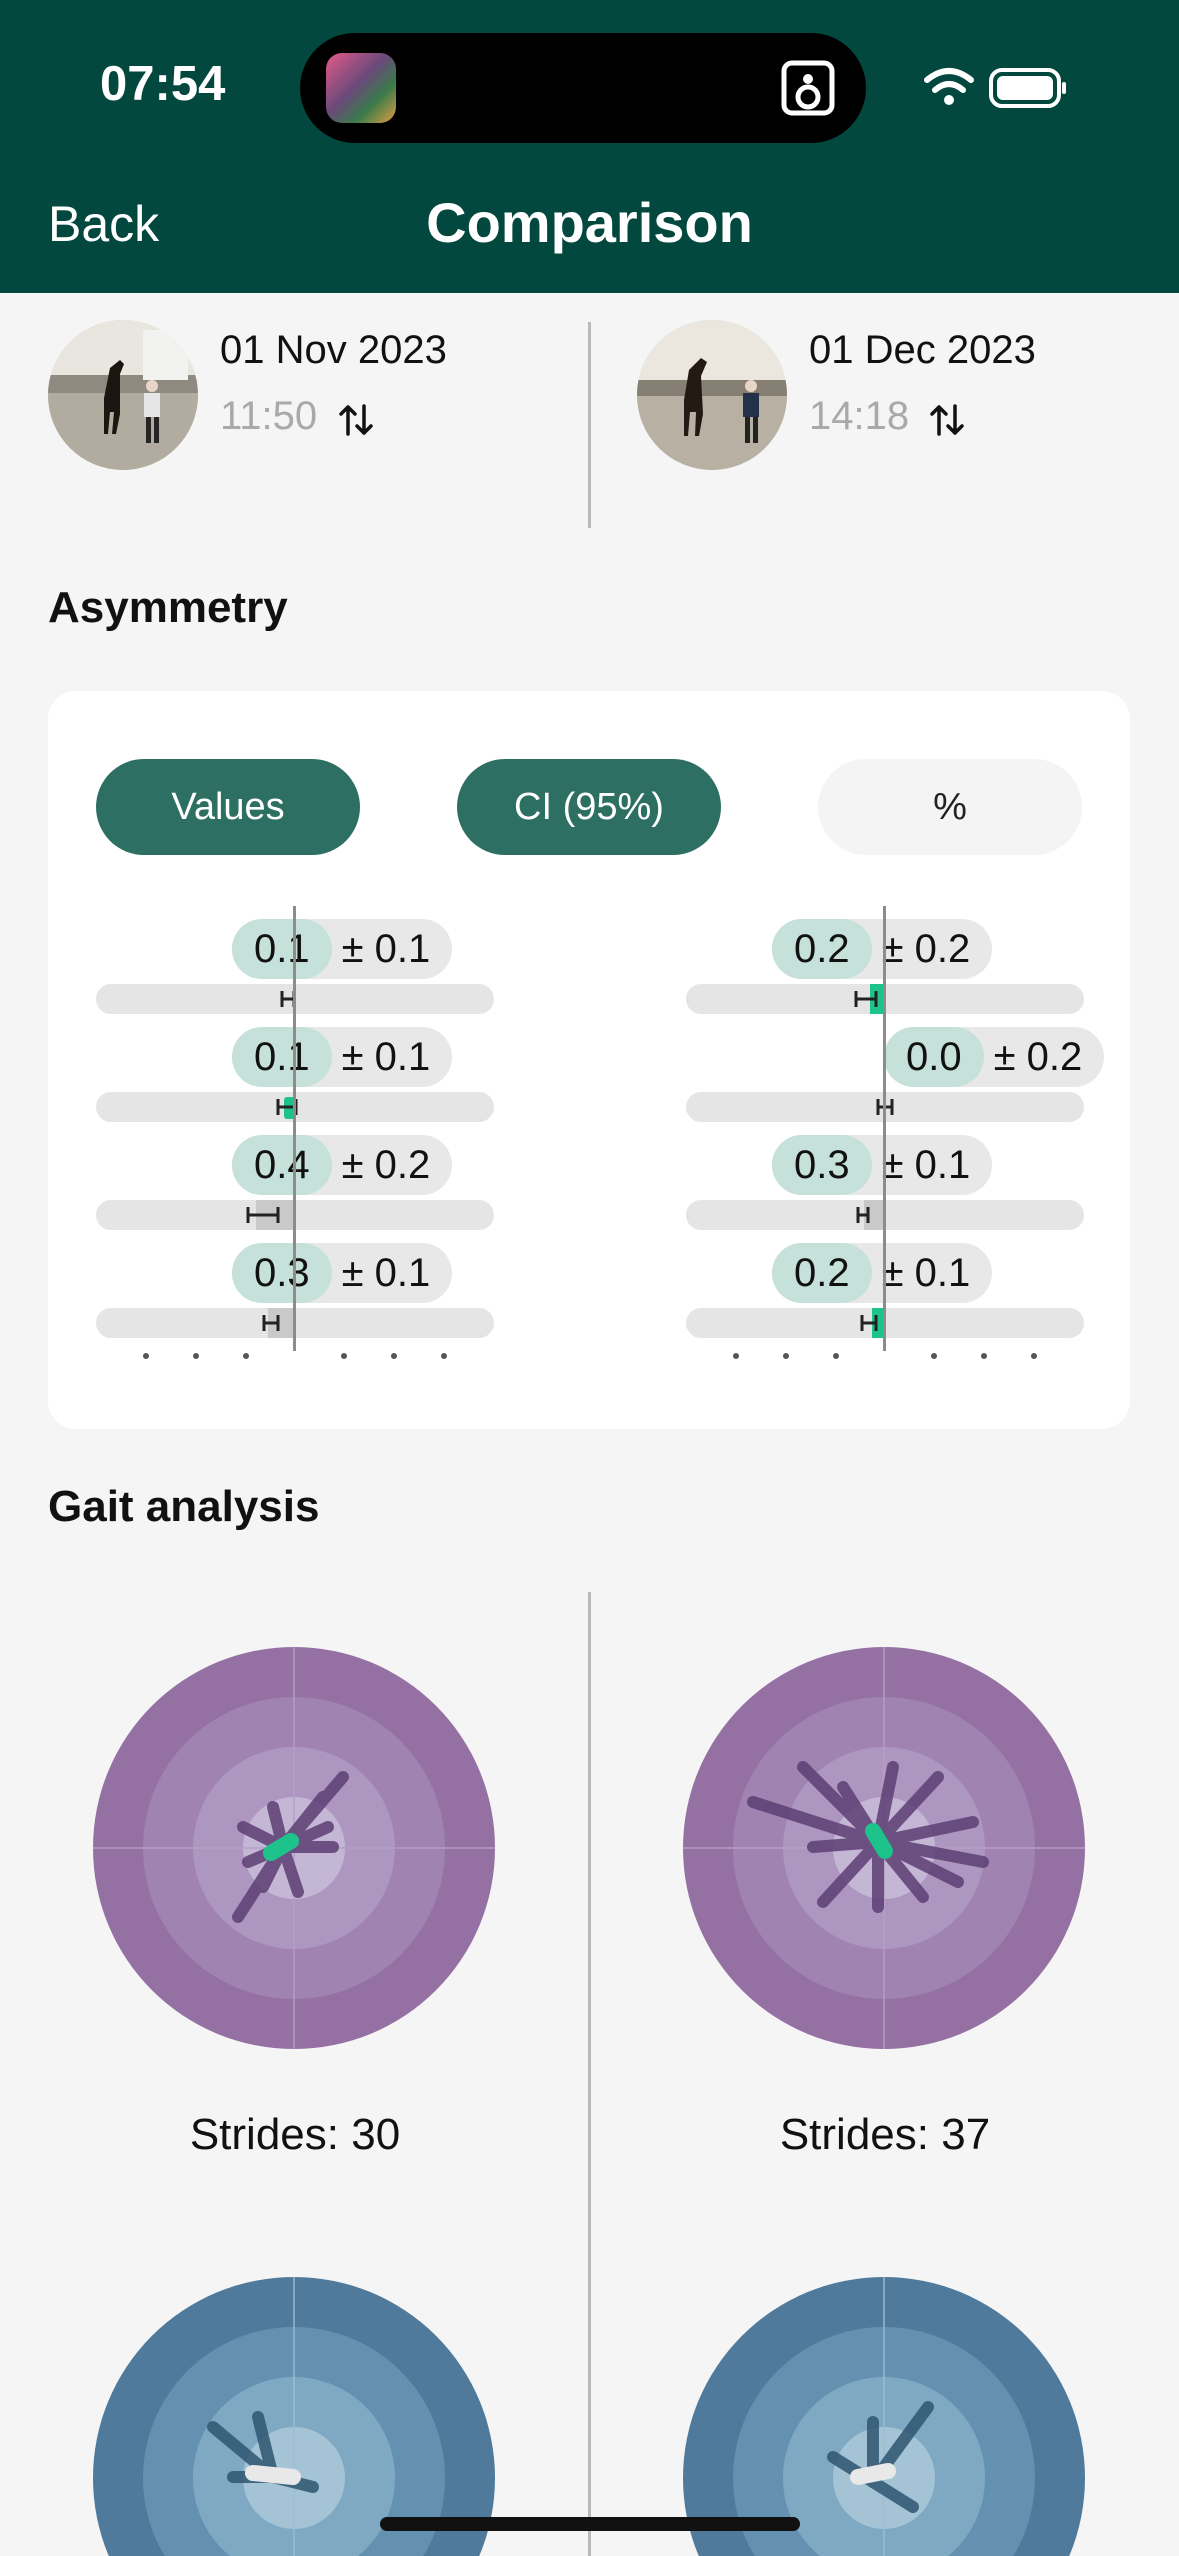  What do you see at coordinates (361, 88) in the screenshot?
I see `now-playing-thumbnail` at bounding box center [361, 88].